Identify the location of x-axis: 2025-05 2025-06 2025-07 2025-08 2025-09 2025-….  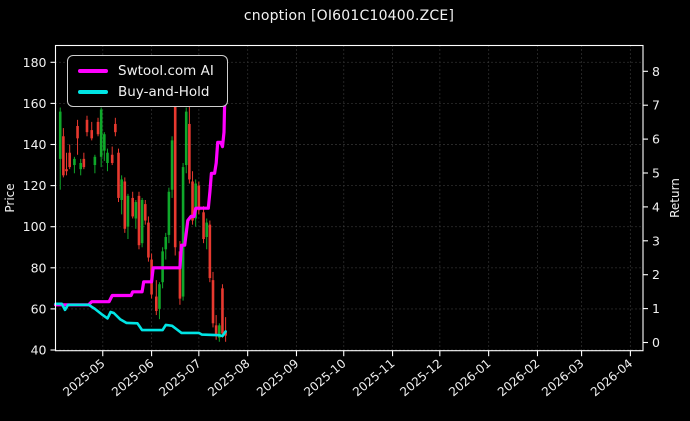
(347, 374).